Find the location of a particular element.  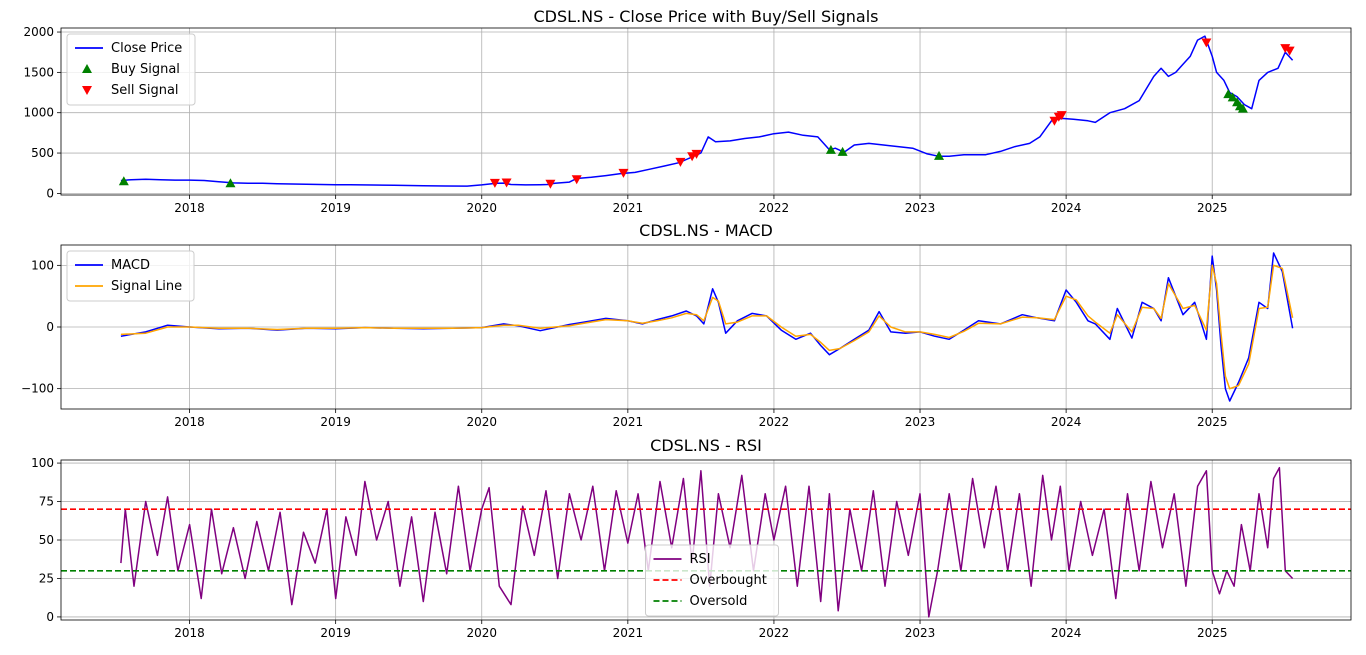

panel3-legend-label: Oversold is located at coordinates (719, 601).